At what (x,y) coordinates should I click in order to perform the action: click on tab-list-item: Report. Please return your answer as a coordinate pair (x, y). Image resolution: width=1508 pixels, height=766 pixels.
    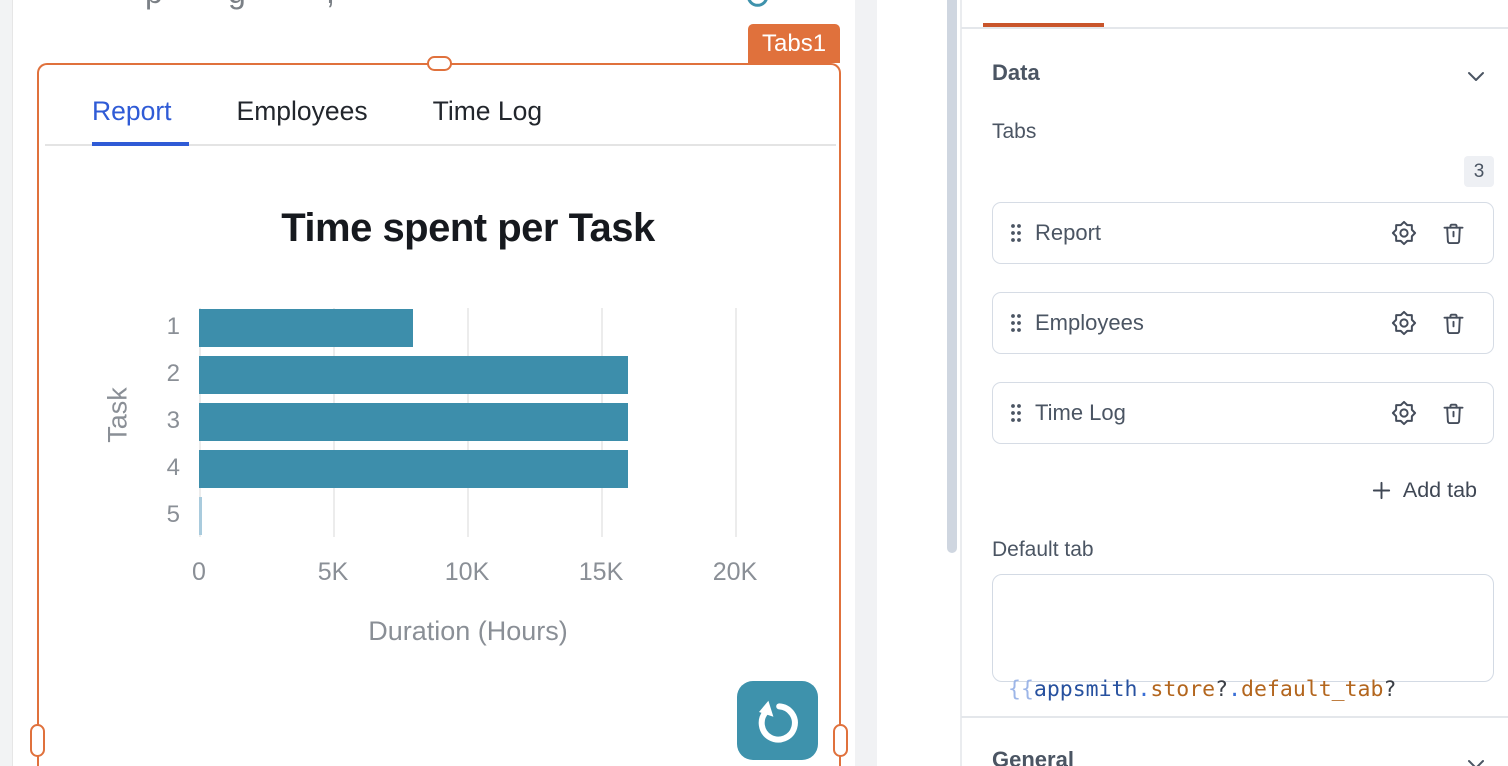
    Looking at the image, I should click on (1243, 233).